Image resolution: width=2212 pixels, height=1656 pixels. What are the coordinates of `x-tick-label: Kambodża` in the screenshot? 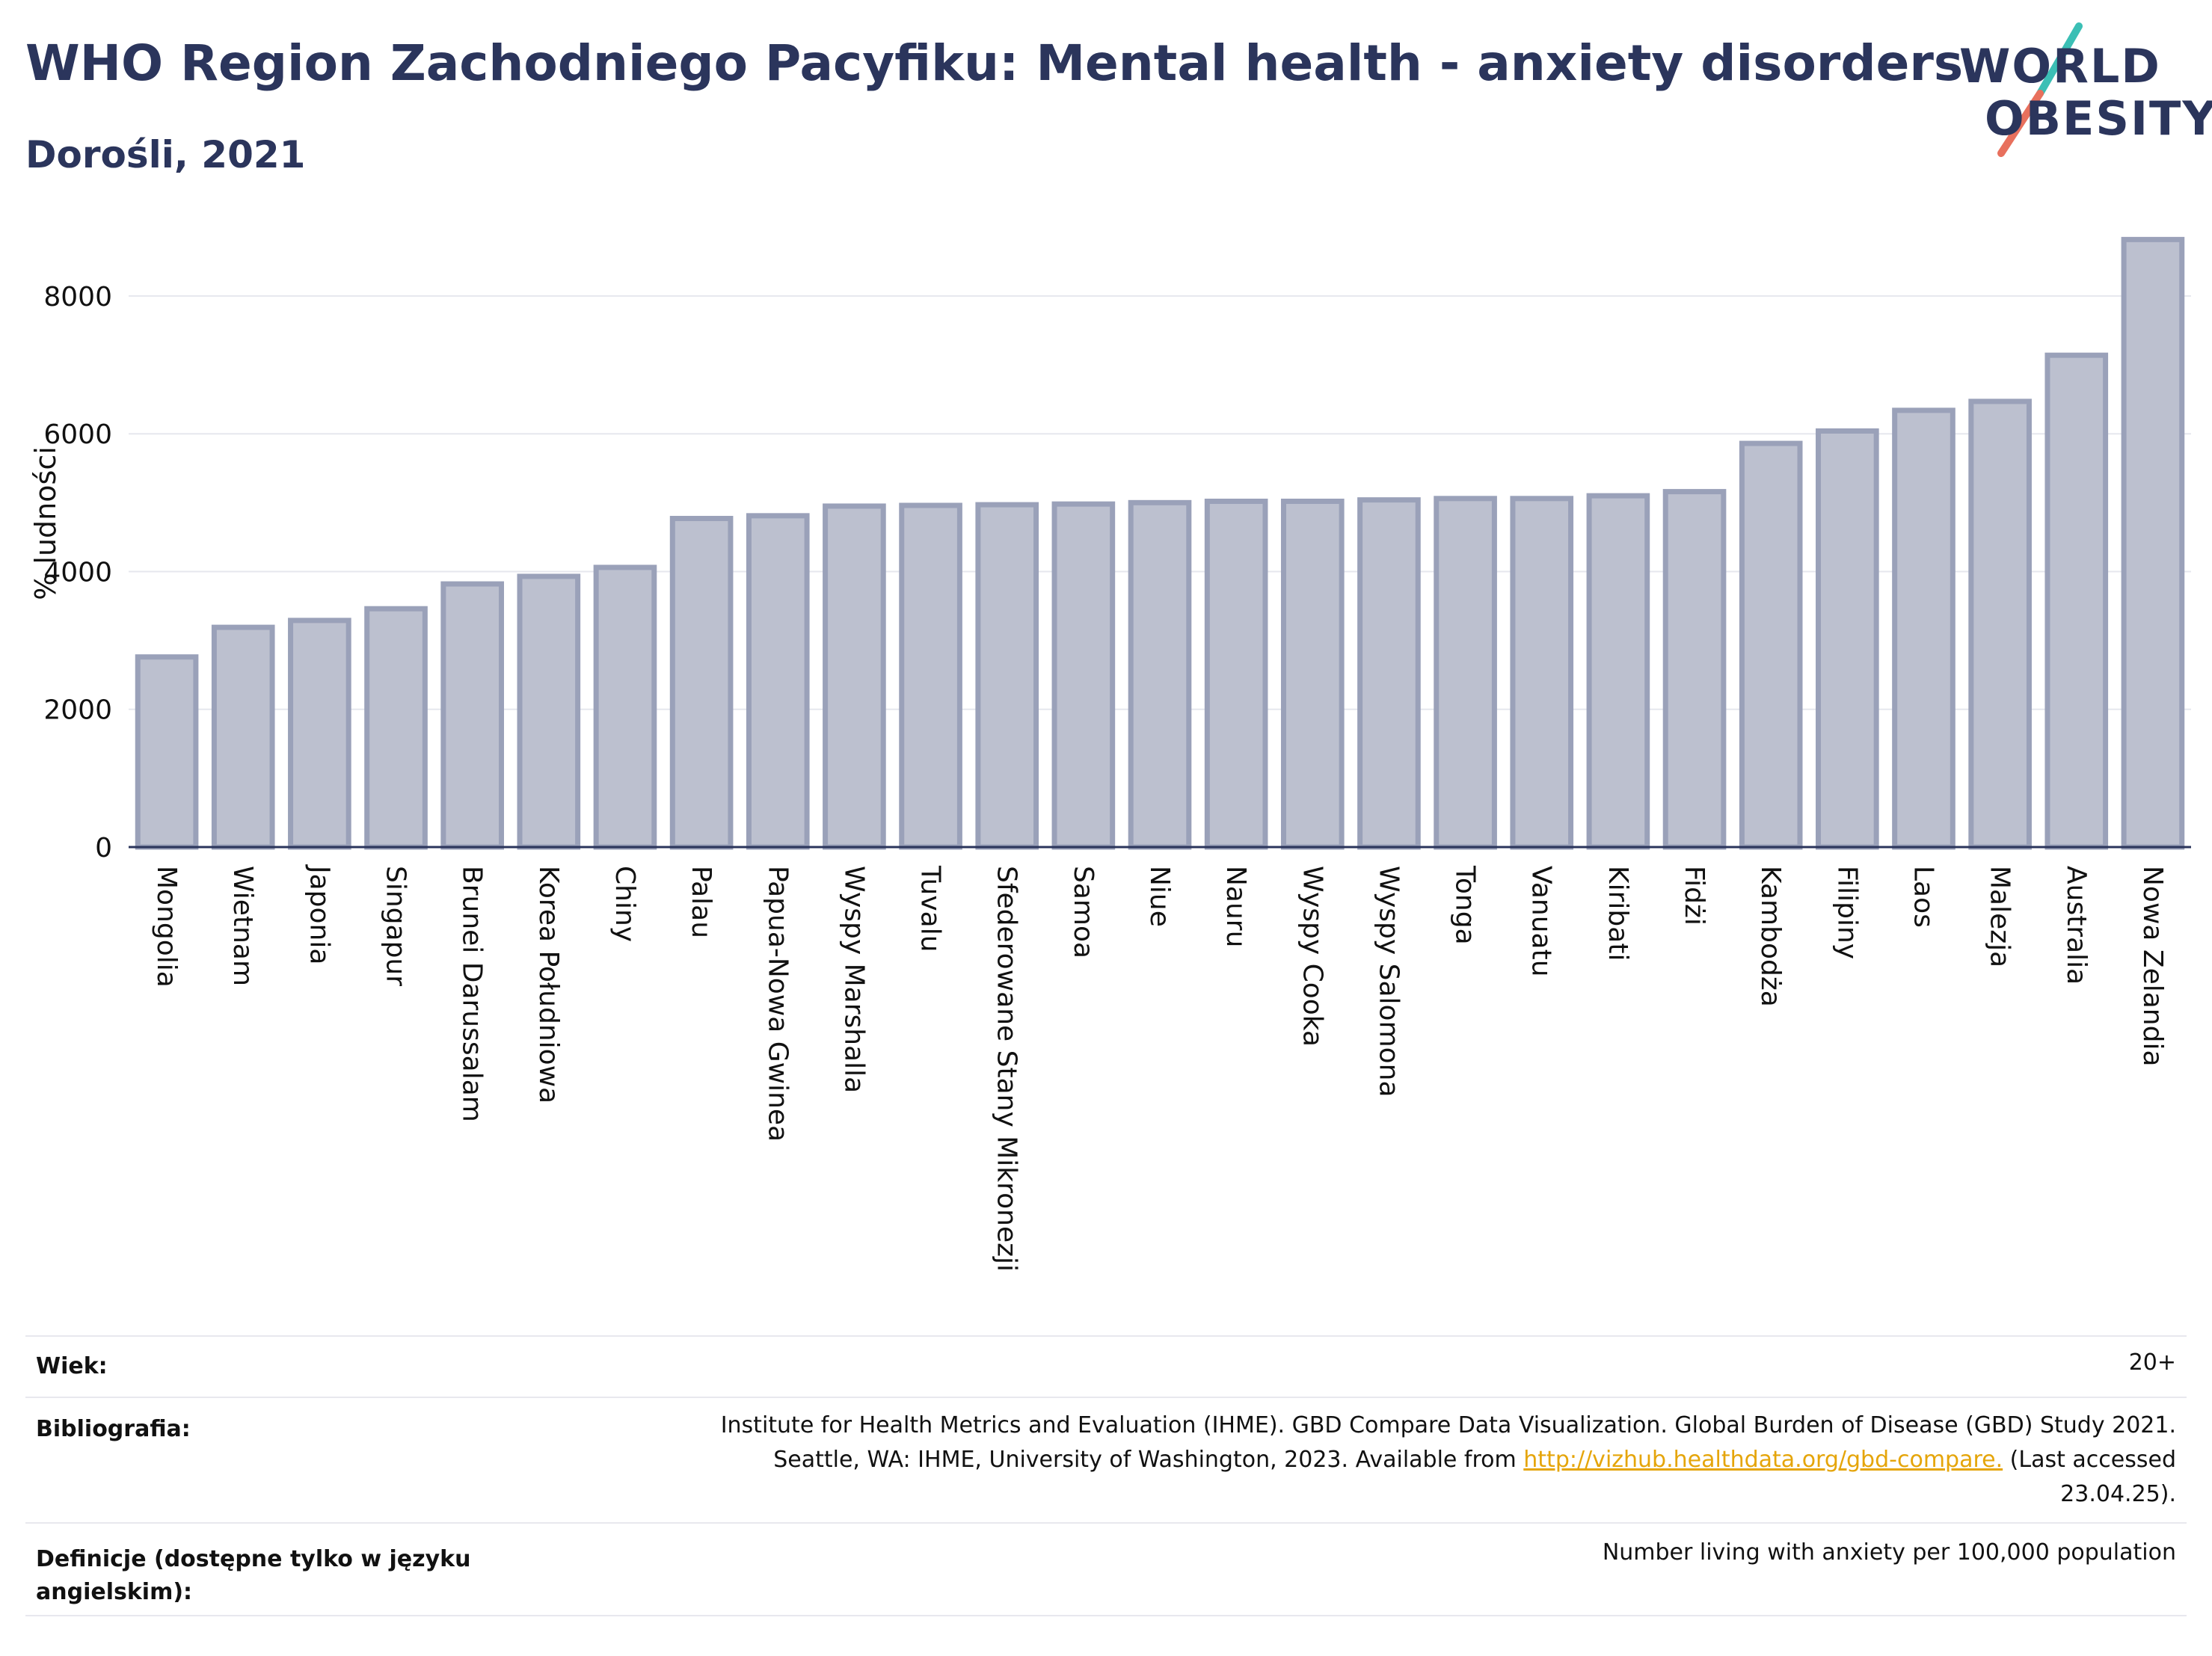 It's located at (1770, 936).